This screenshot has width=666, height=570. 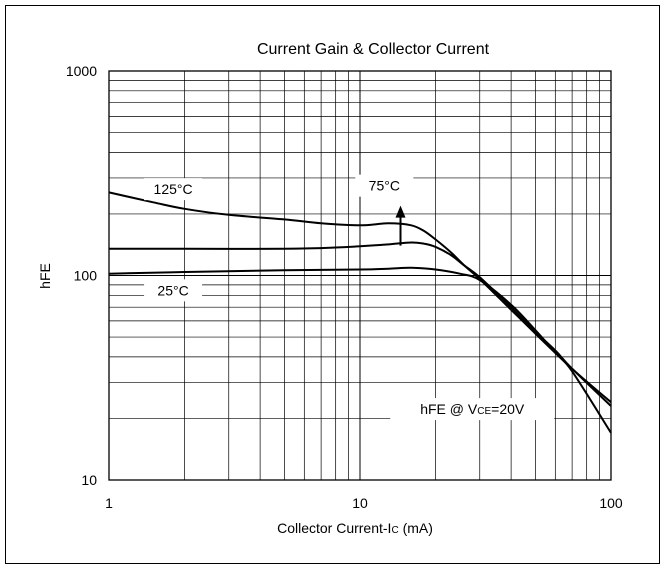 I want to click on label-125c-value: 125, so click(x=166, y=189).